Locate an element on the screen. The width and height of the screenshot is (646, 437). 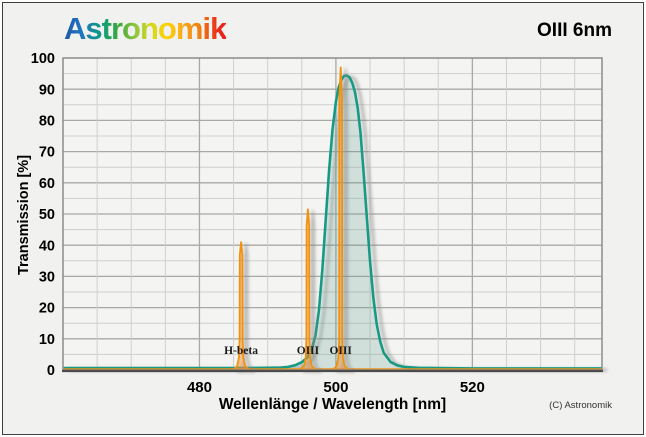
x-tick-label: 480 is located at coordinates (199, 387).